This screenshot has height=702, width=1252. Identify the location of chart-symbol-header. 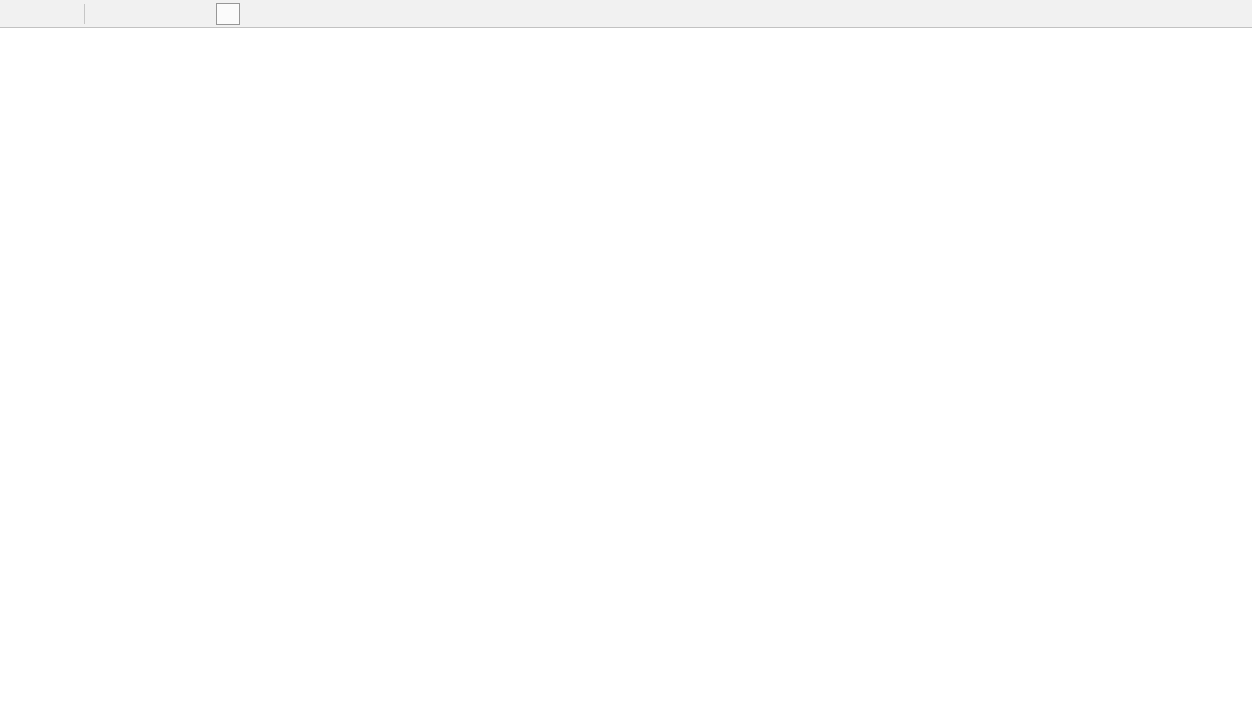
(10, 41).